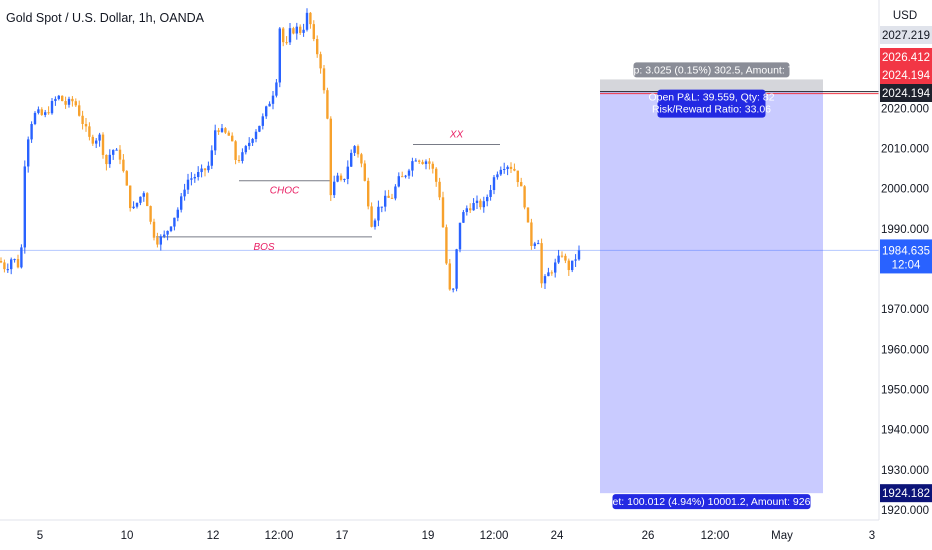 This screenshot has width=932, height=550. What do you see at coordinates (279, 536) in the screenshot?
I see `time-tick: 12:00` at bounding box center [279, 536].